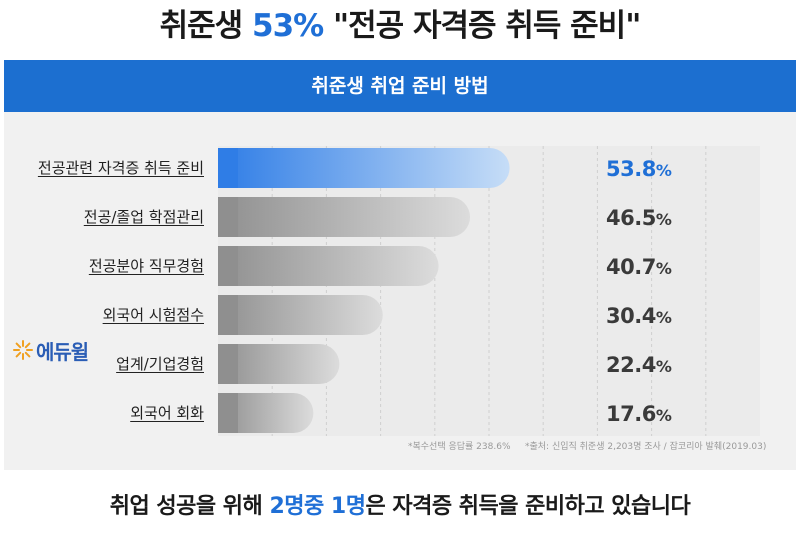 The width and height of the screenshot is (800, 537). I want to click on value-label: 30.4%, so click(639, 317).